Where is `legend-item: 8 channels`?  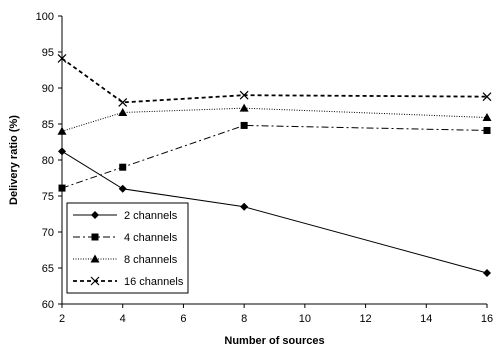
legend-item: 8 channels is located at coordinates (125, 260).